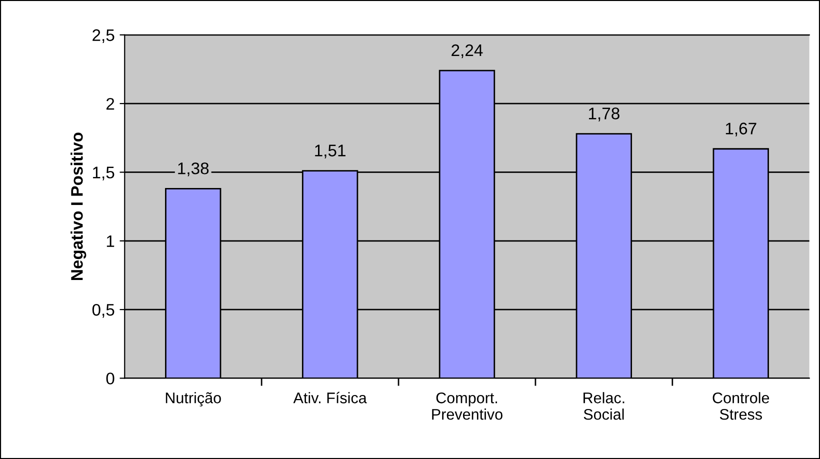 Image resolution: width=820 pixels, height=459 pixels. Describe the element at coordinates (110, 241) in the screenshot. I see `y-tick-label: 1` at that location.